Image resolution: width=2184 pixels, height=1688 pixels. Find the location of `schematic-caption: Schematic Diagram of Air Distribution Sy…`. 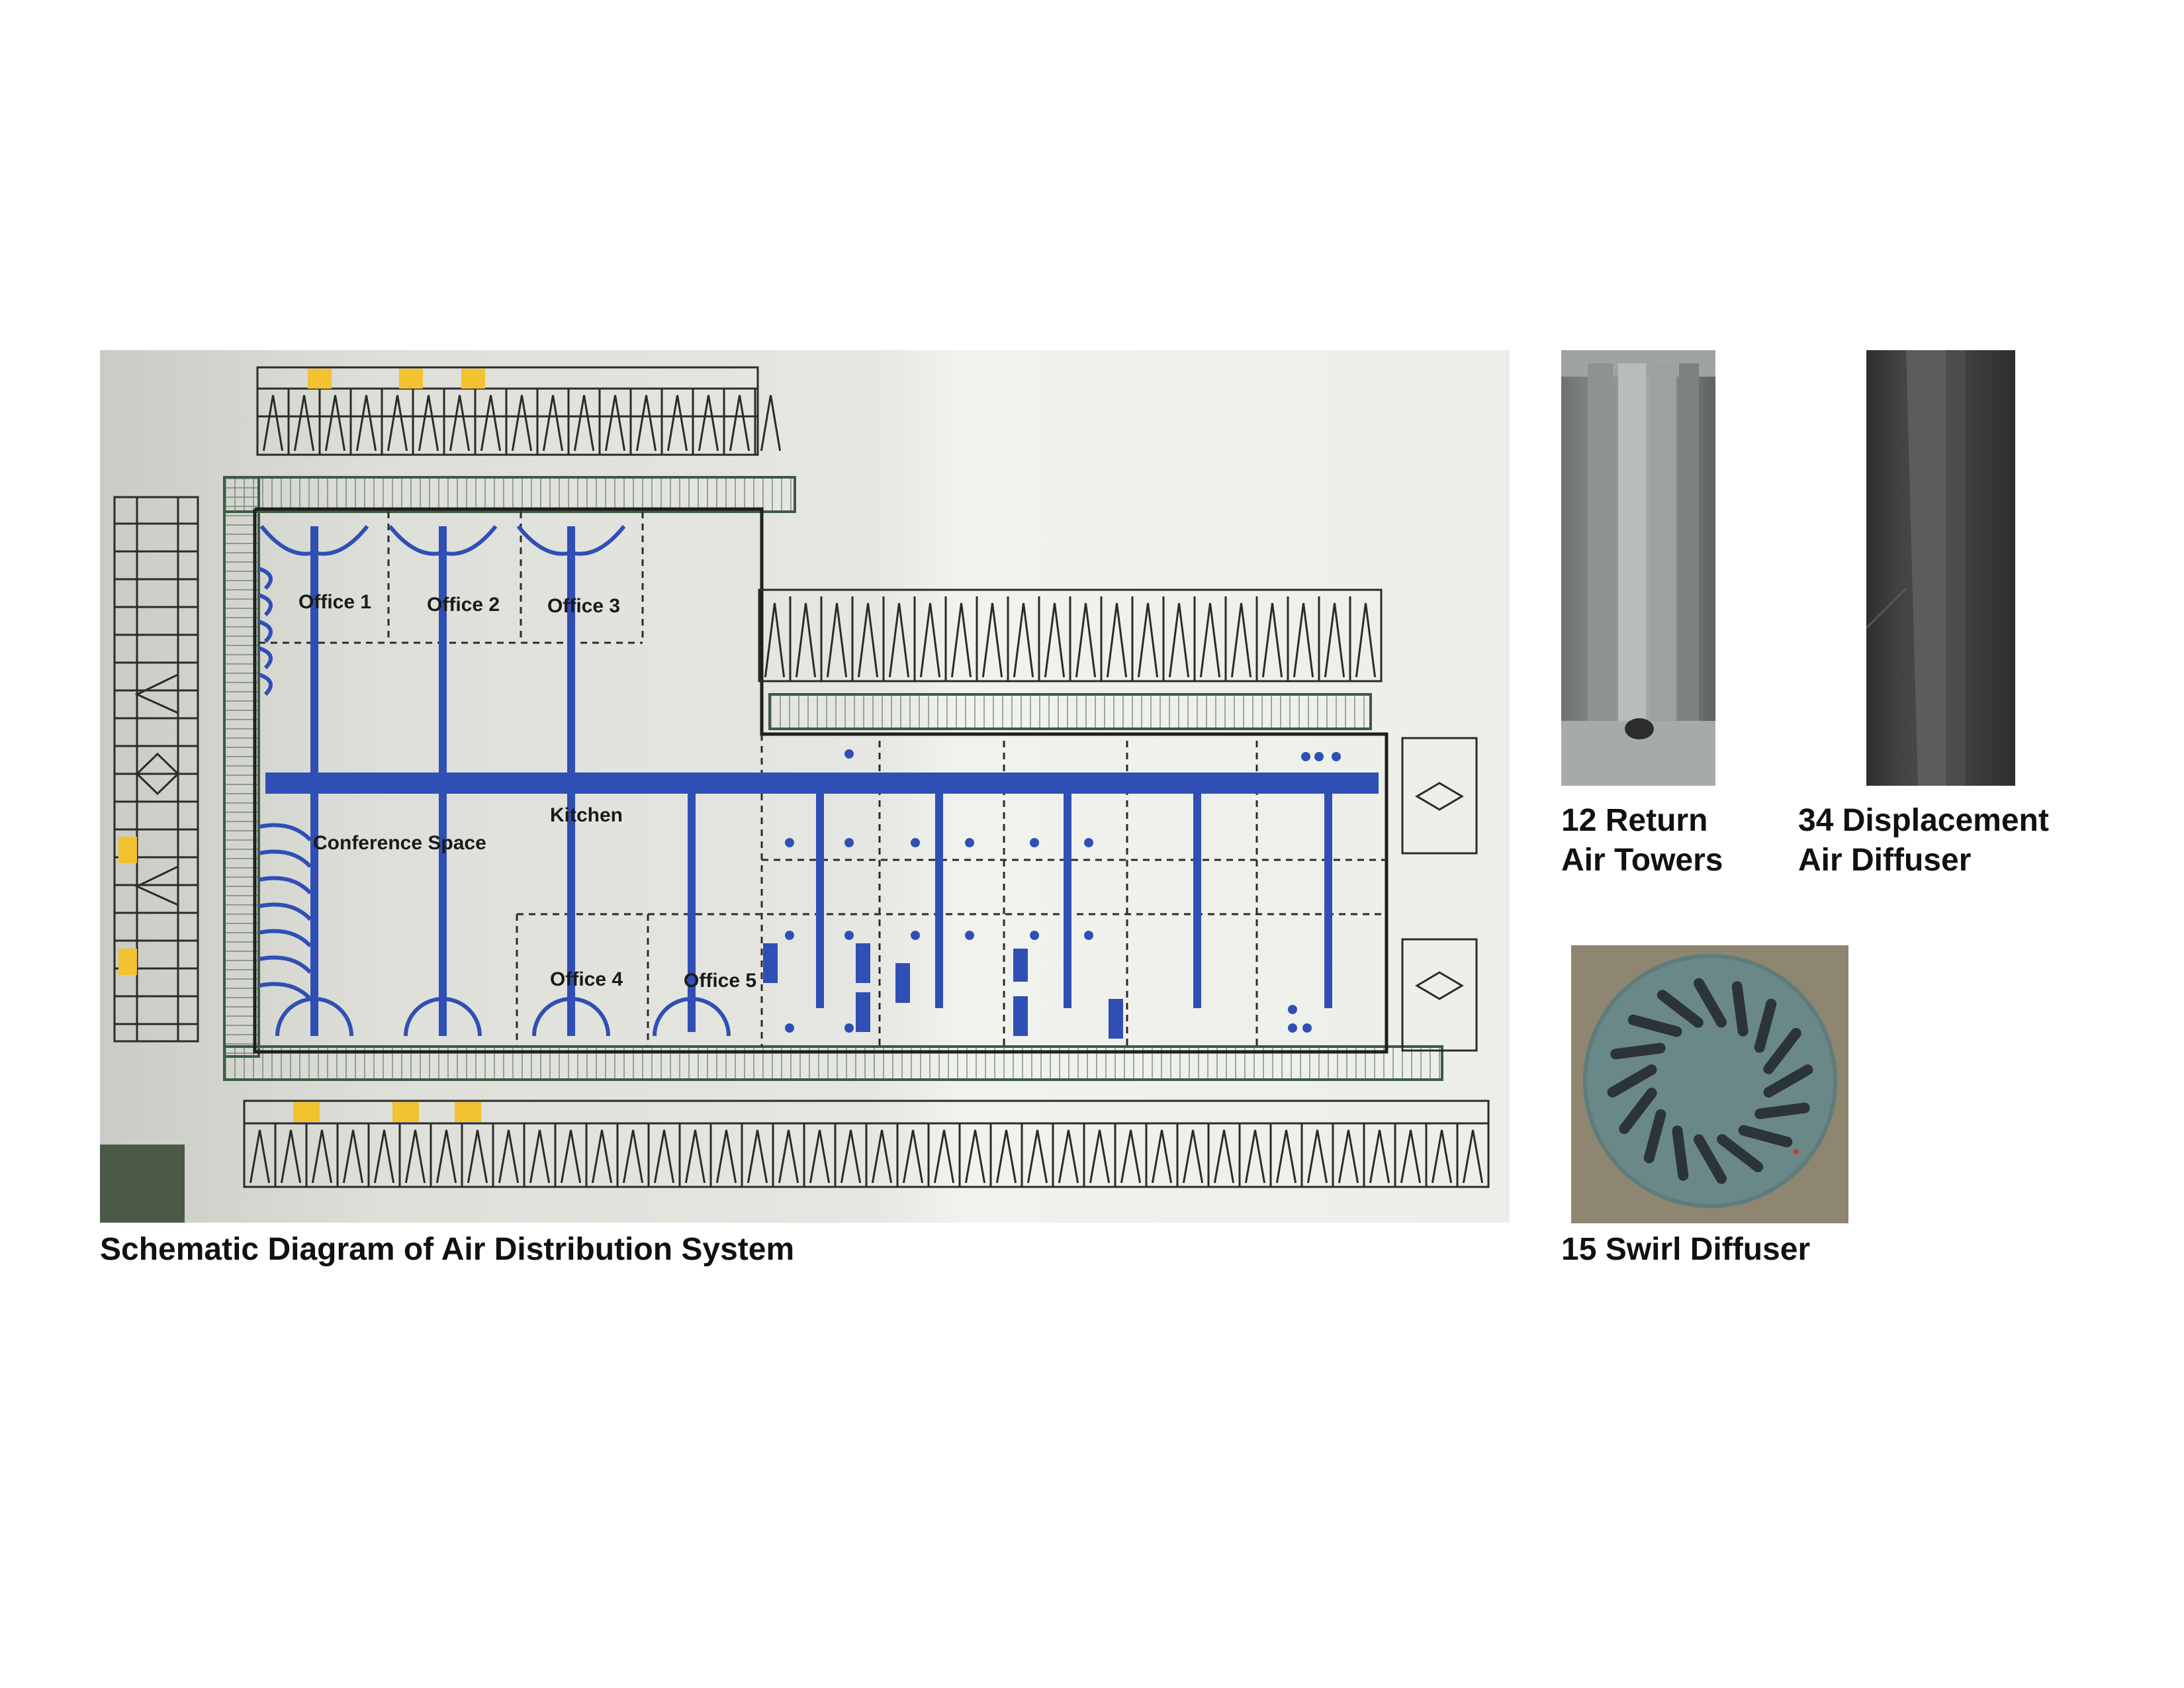

schematic-caption: Schematic Diagram of Air Distribution Sy… is located at coordinates (447, 1249).